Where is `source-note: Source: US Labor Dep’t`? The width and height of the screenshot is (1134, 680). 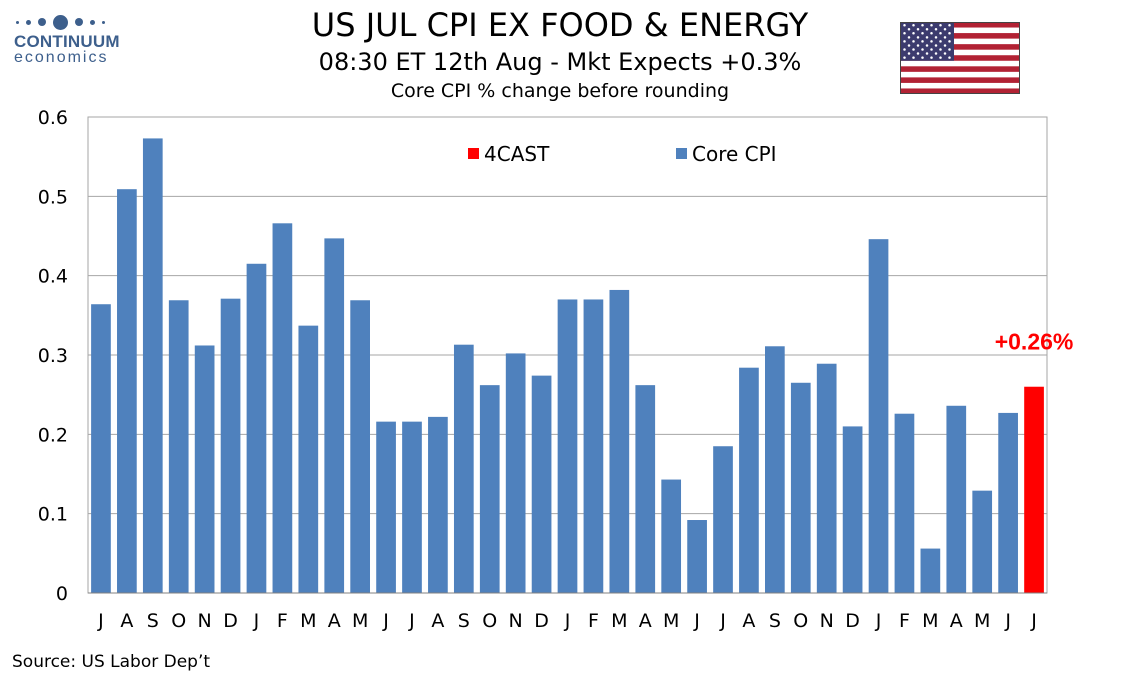 source-note: Source: US Labor Dep’t is located at coordinates (111, 662).